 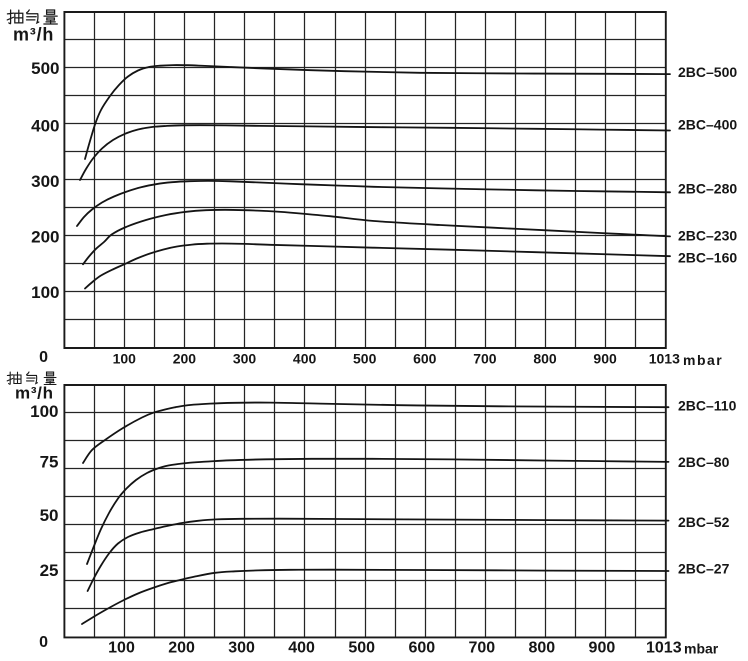 What do you see at coordinates (707, 406) in the screenshot?
I see `svg-text: 2BC–110` at bounding box center [707, 406].